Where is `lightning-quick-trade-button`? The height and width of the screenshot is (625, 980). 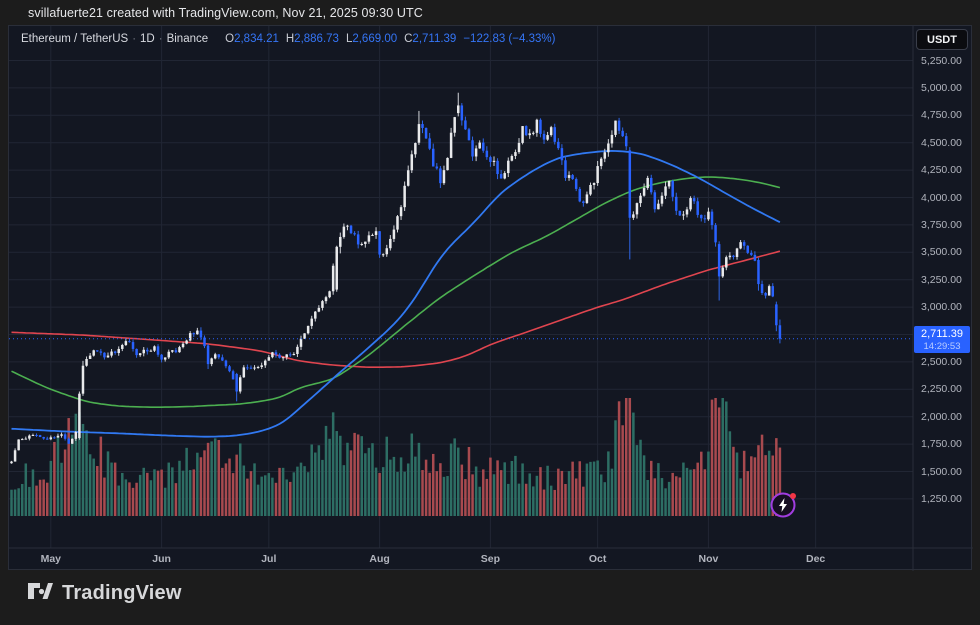 lightning-quick-trade-button is located at coordinates (785, 506).